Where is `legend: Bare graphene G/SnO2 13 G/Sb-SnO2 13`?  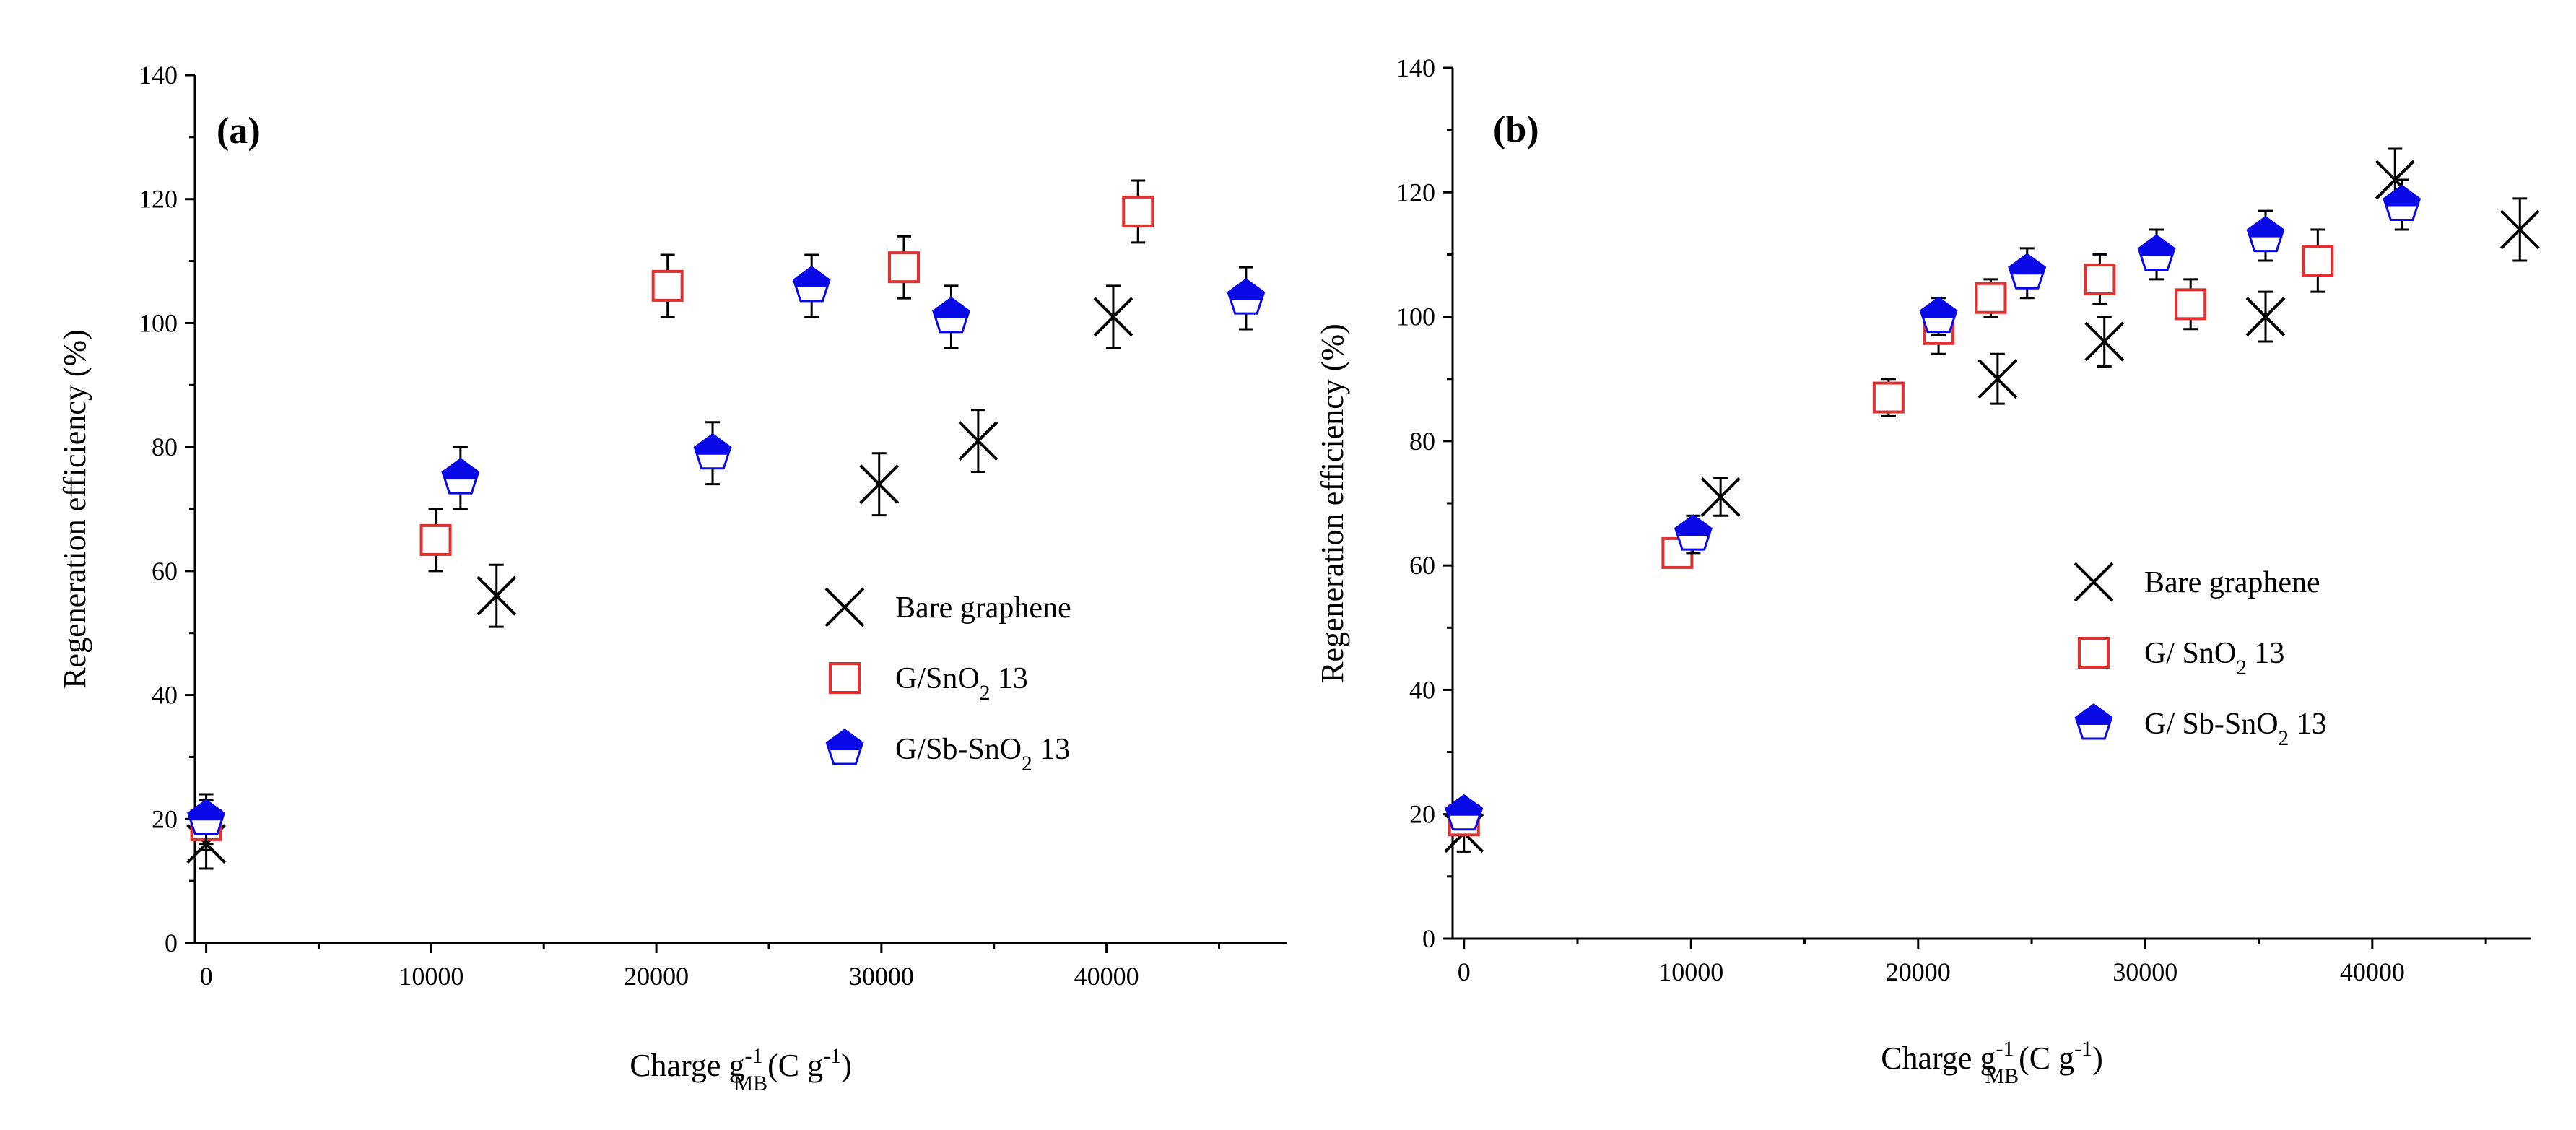
legend: Bare graphene G/SnO2 13 G/Sb-SnO2 13 is located at coordinates (948, 681).